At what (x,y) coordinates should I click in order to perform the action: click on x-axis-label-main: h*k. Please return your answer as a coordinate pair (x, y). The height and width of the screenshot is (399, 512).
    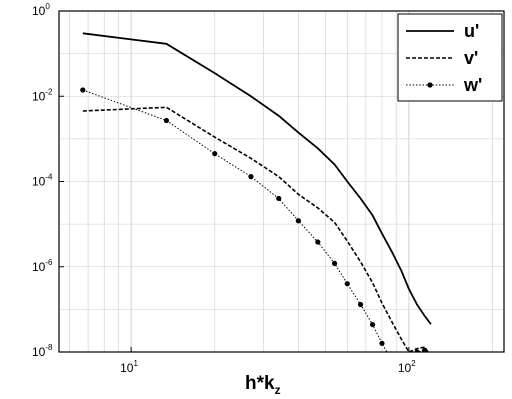
    Looking at the image, I should click on (260, 383).